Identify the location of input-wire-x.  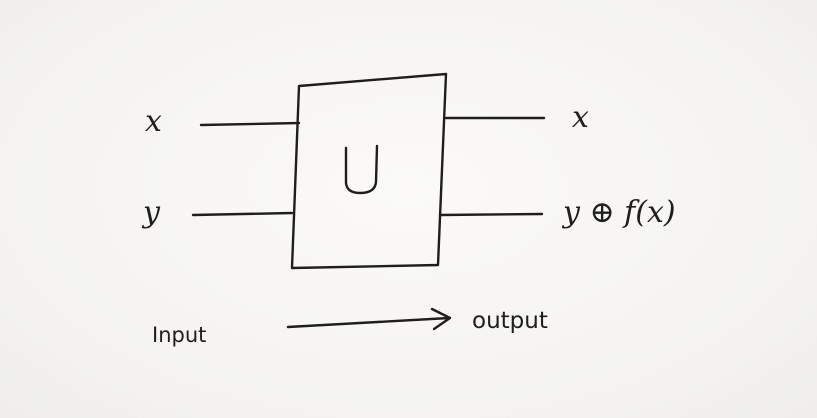
(250, 124).